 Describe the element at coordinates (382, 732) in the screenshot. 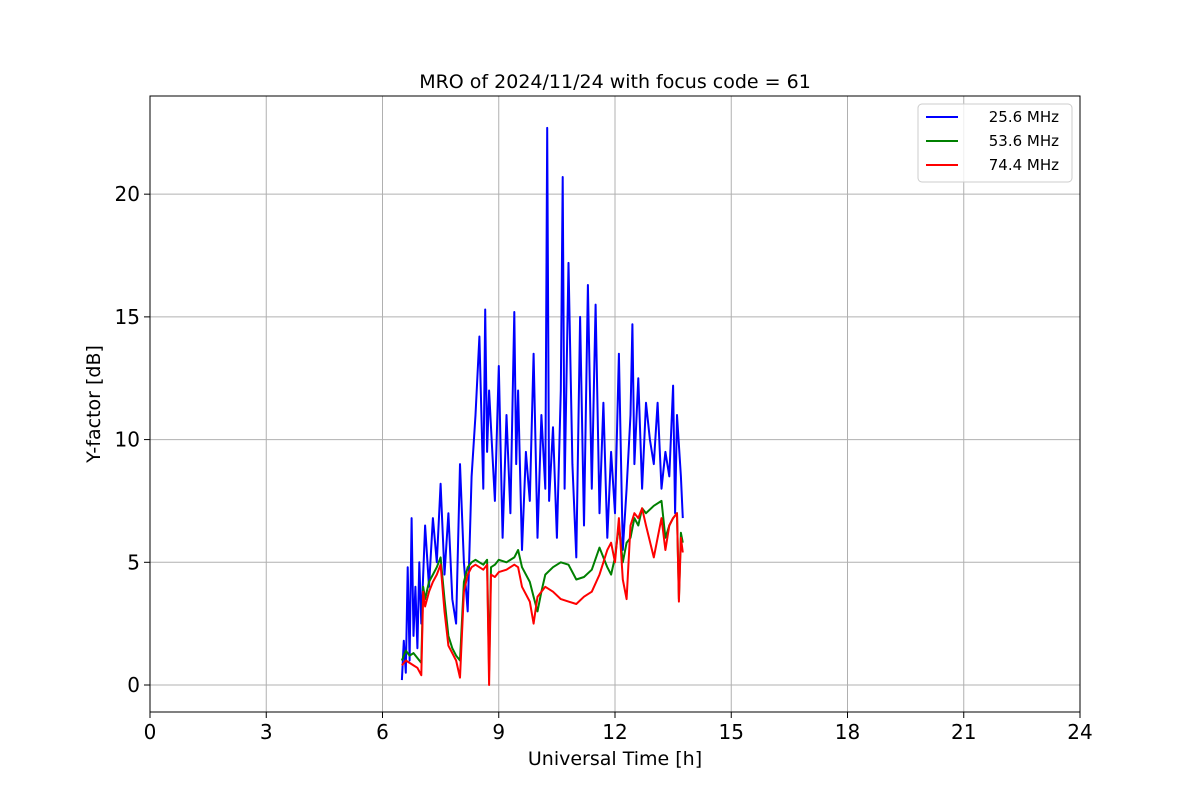

I see `x-tick-label: 6` at that location.